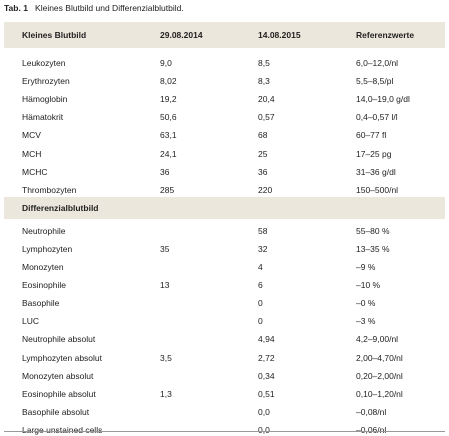 This screenshot has height=436, width=449. Describe the element at coordinates (62, 357) in the screenshot. I see `row-label: Lymphozyten absolut` at that location.